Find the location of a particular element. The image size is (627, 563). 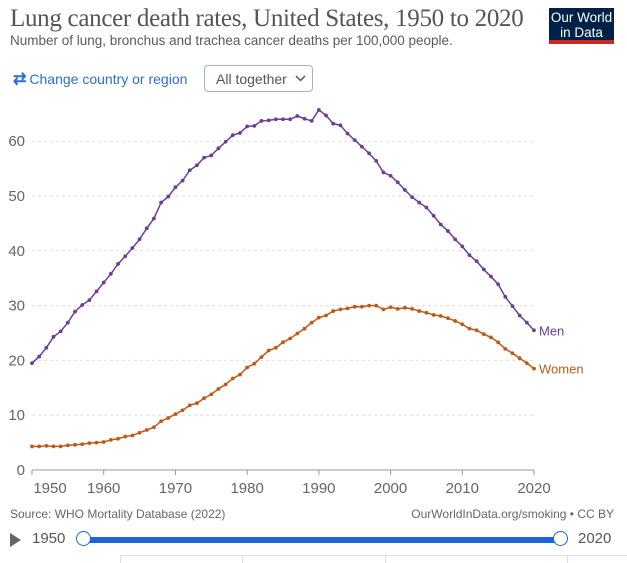

play-icon is located at coordinates (15, 540).